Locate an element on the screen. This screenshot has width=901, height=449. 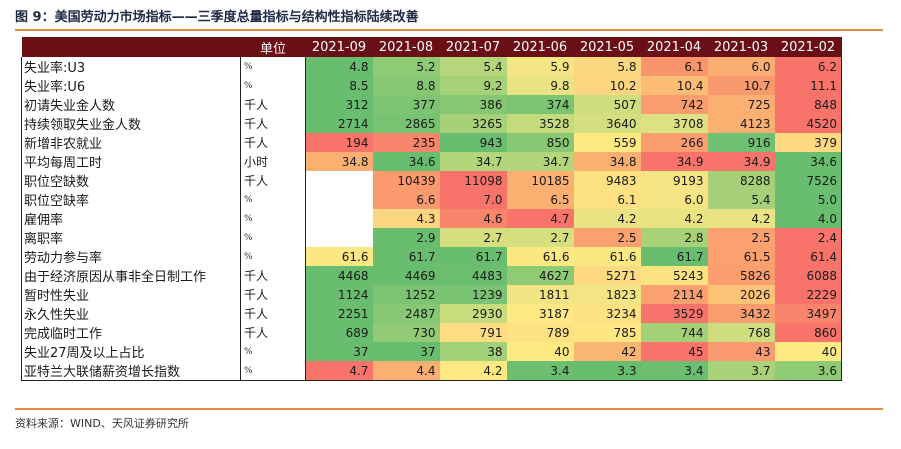
table-row: 职位空缺率% 6.6 7.0 6.5 6.1 6.0 5.4 5.0 is located at coordinates (431, 199).